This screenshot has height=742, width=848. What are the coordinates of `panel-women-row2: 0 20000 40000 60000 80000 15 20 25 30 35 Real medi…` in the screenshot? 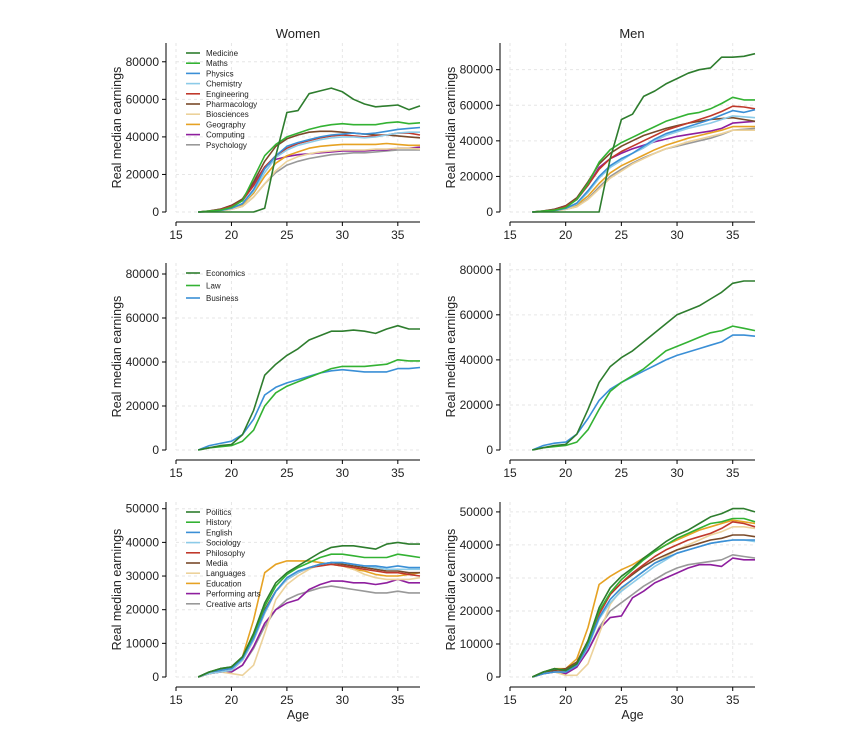 It's located at (265, 371).